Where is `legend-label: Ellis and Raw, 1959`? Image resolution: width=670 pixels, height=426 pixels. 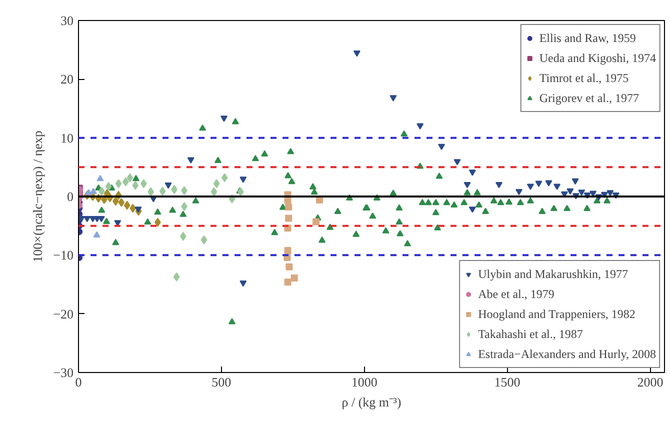 legend-label: Ellis and Raw, 1959 is located at coordinates (587, 38).